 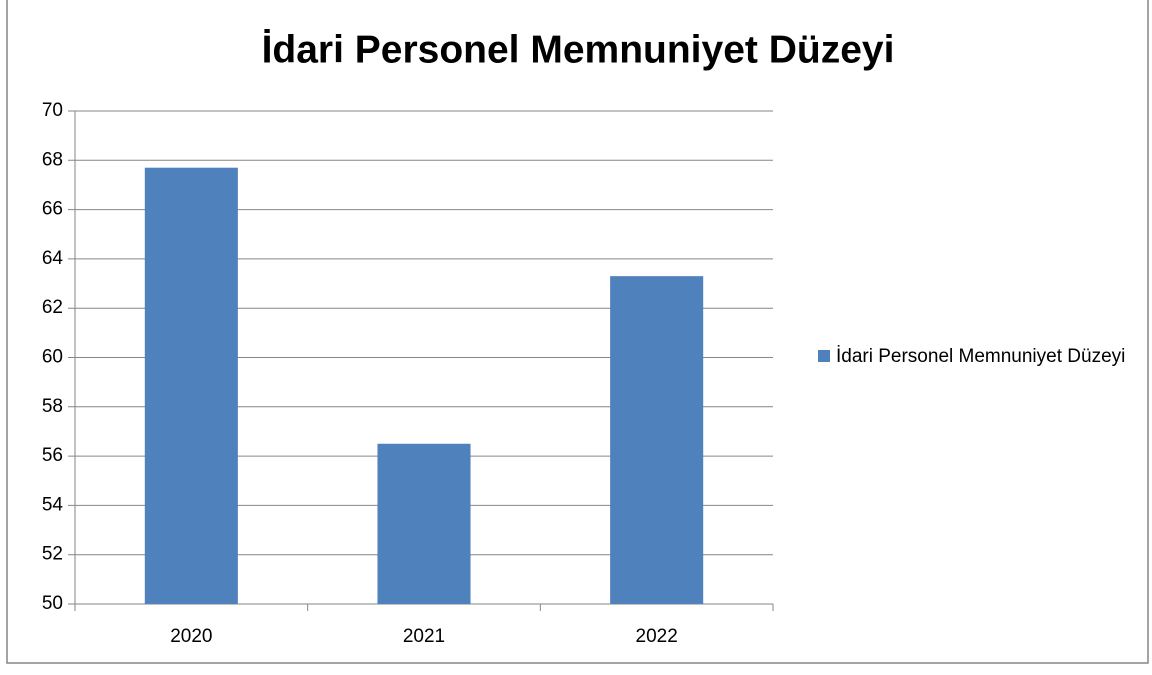 I want to click on x-tick-label: 2020, so click(x=191, y=636).